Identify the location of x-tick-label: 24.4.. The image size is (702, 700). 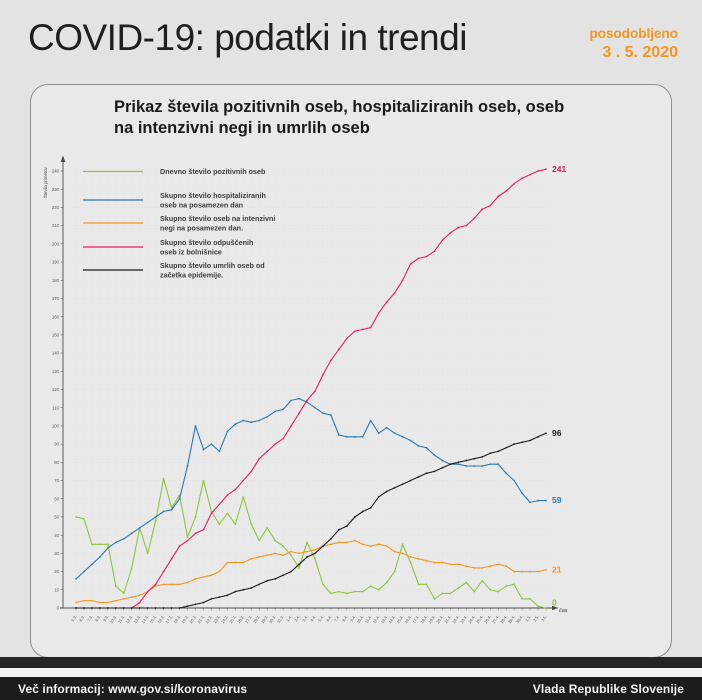
(471, 619).